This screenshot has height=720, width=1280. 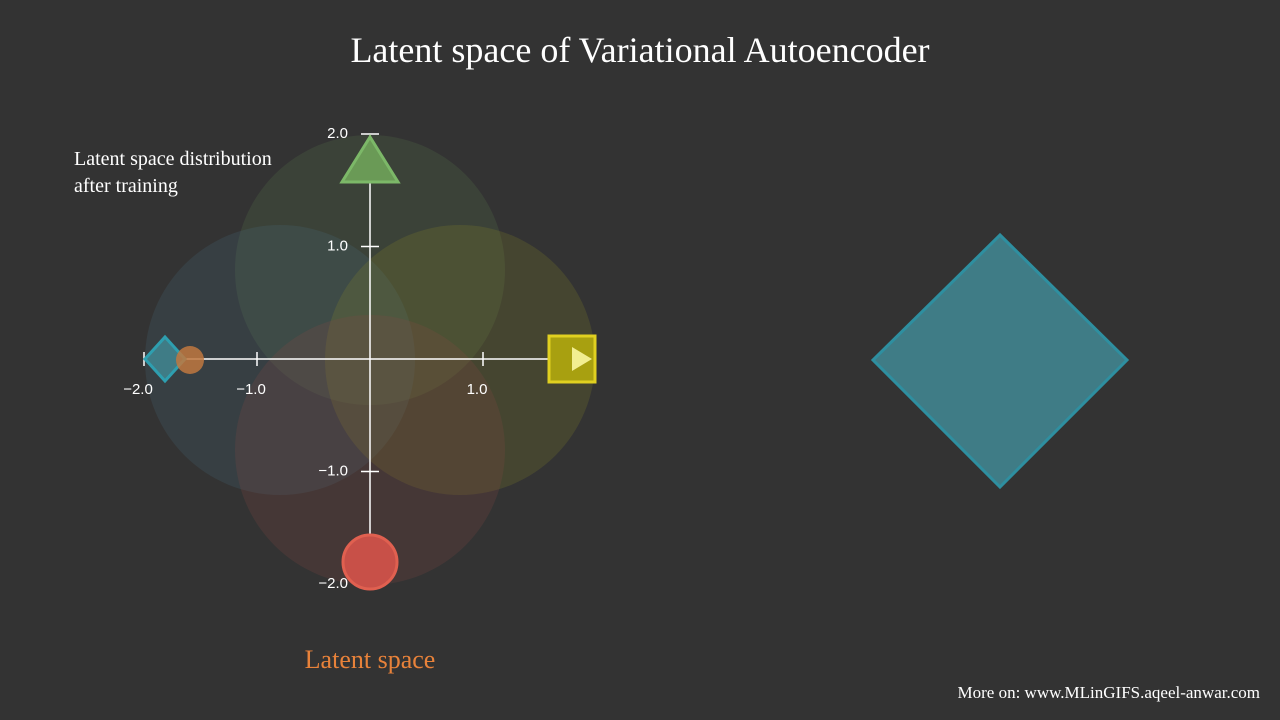 What do you see at coordinates (582, 359) in the screenshot?
I see `play-icon` at bounding box center [582, 359].